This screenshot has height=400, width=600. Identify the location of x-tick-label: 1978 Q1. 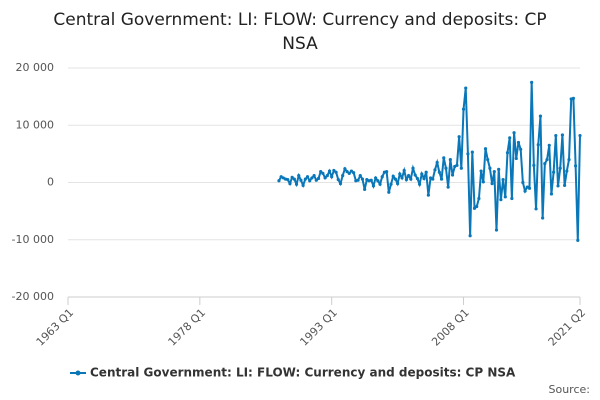
(187, 327).